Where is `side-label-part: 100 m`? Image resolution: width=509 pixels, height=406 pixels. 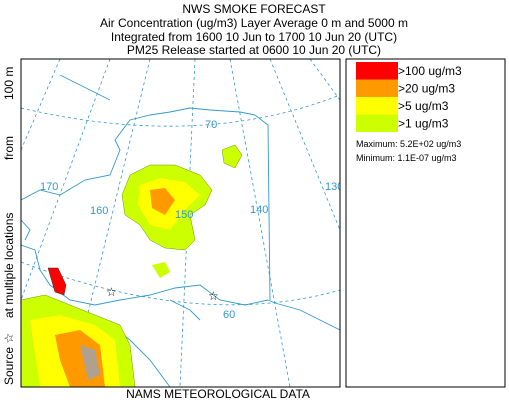
side-label-part: 100 m is located at coordinates (9, 83).